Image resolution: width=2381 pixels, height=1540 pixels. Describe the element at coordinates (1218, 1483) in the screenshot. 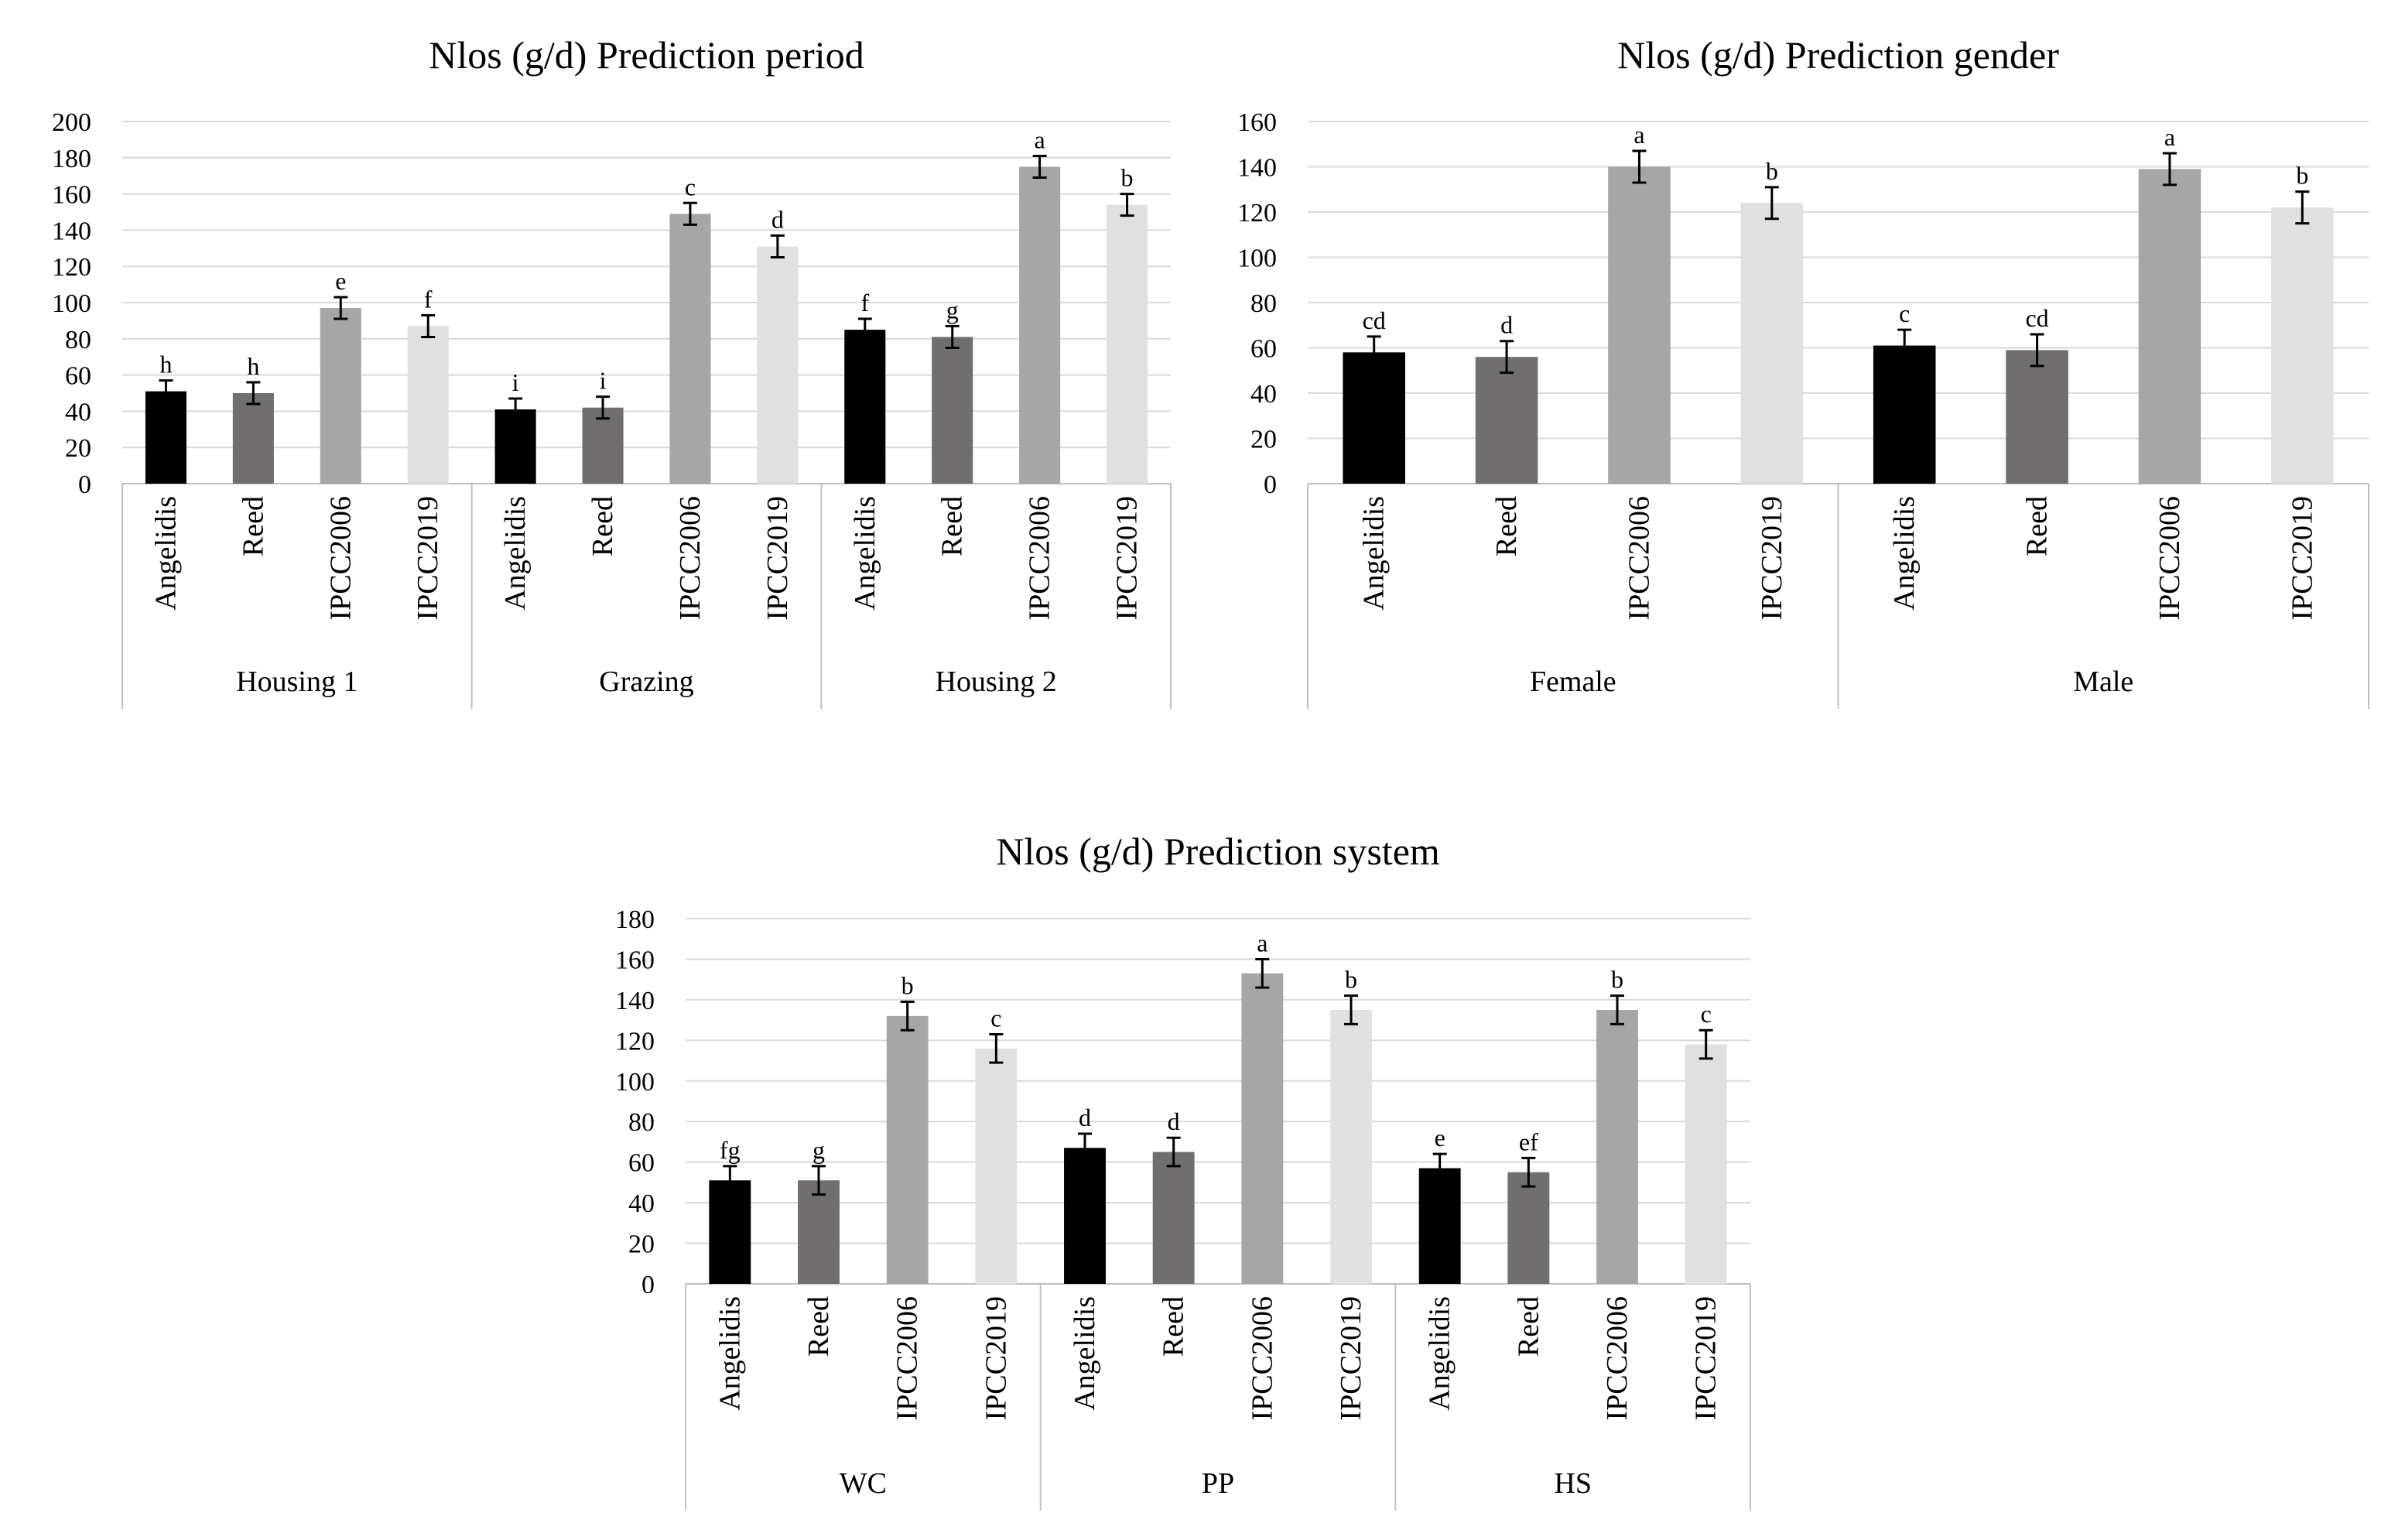

I see `group-label: PP` at that location.